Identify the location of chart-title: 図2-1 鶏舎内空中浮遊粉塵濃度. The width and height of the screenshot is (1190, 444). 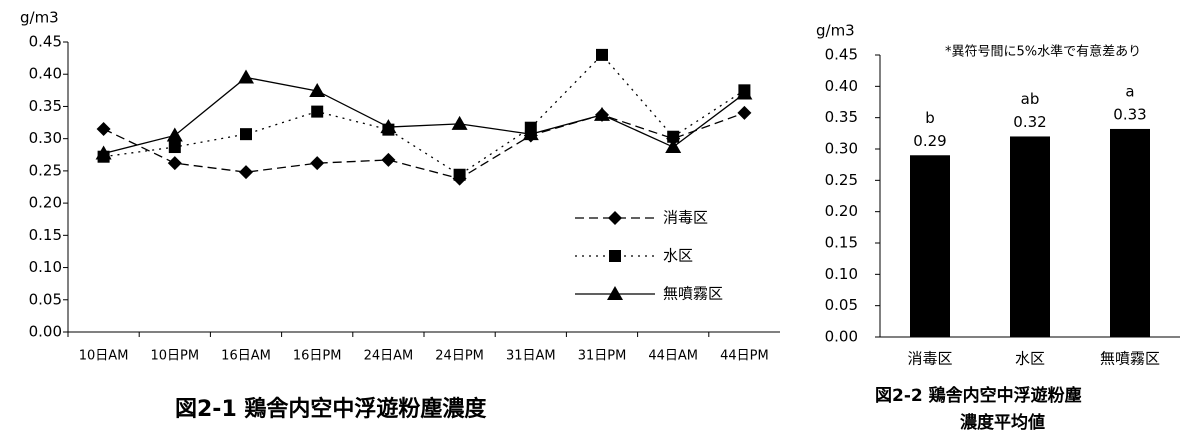
(331, 409).